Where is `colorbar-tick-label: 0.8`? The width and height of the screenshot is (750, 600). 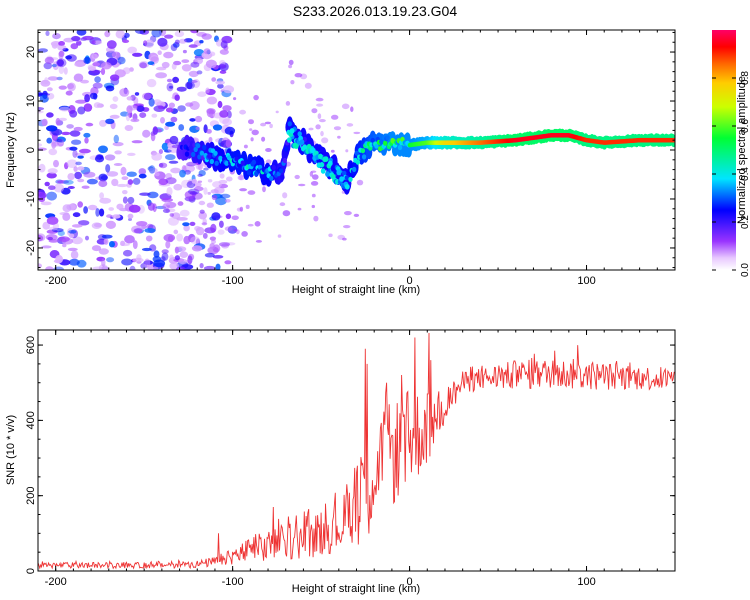 colorbar-tick-label: 0.8 is located at coordinates (745, 78).